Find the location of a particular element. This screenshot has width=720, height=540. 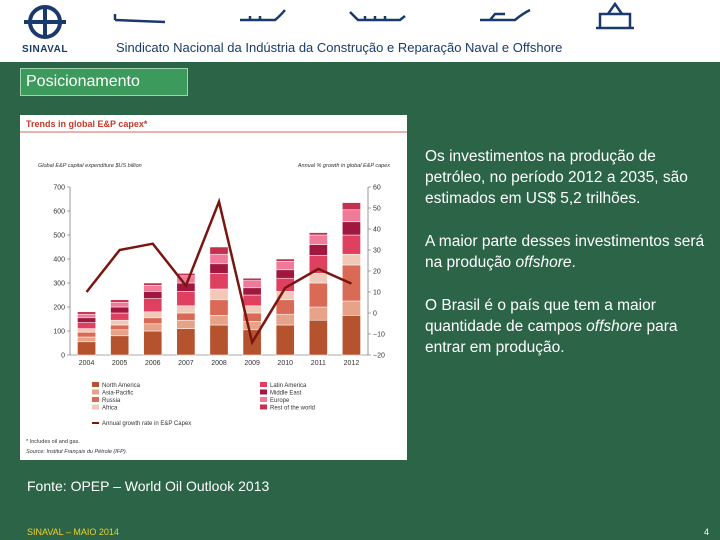

sinaval-logo: SINAVAL is located at coordinates (45, 31).